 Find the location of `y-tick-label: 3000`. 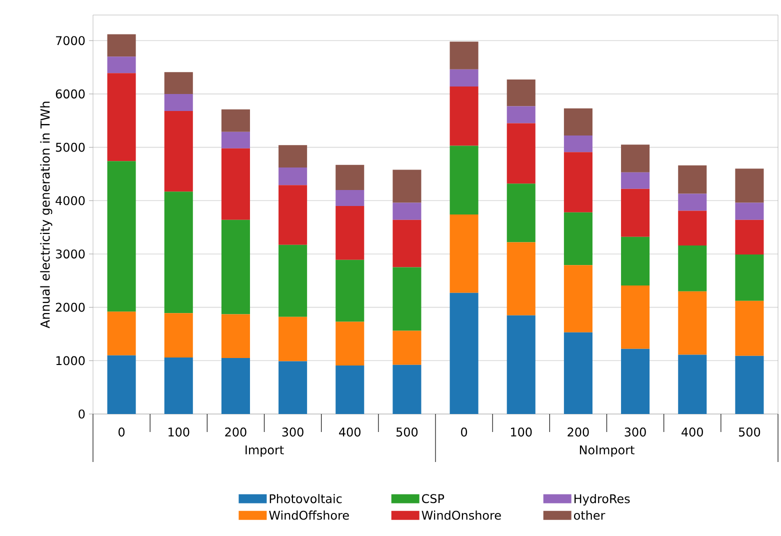

y-tick-label: 3000 is located at coordinates (70, 253).